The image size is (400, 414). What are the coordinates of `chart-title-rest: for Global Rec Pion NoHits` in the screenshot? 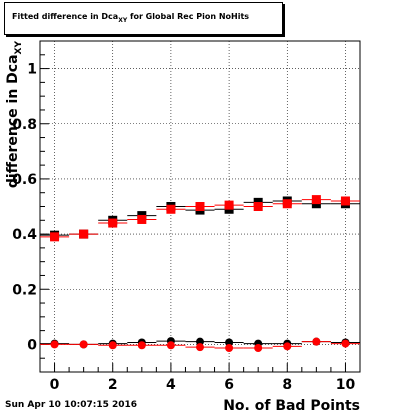 It's located at (188, 16).